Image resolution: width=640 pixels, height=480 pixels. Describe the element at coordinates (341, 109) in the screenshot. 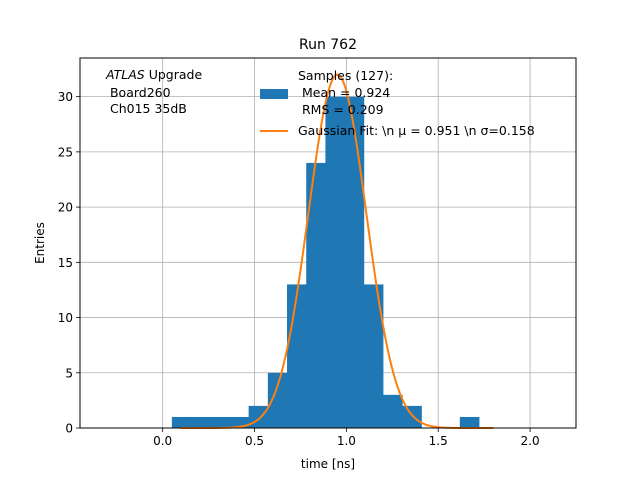

I see `legend-hist-line-3: RMS = 0.209` at that location.